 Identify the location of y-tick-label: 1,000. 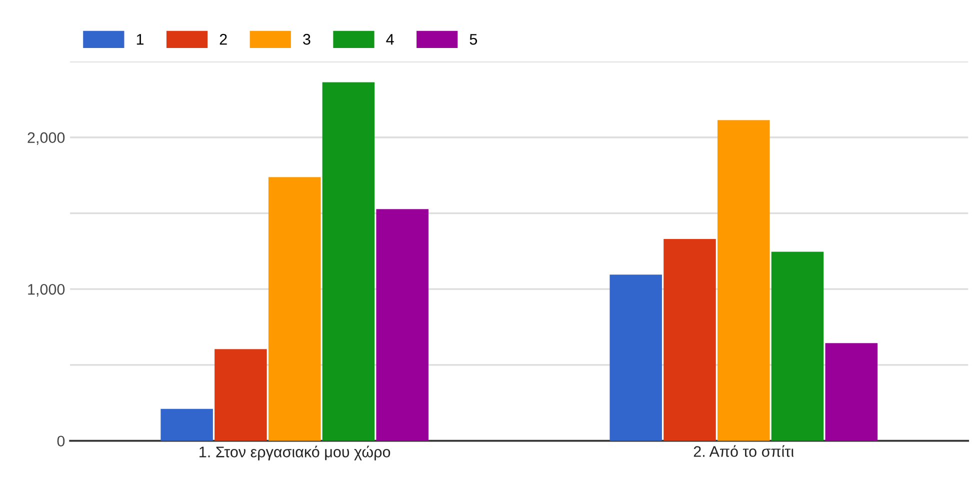
(46, 290).